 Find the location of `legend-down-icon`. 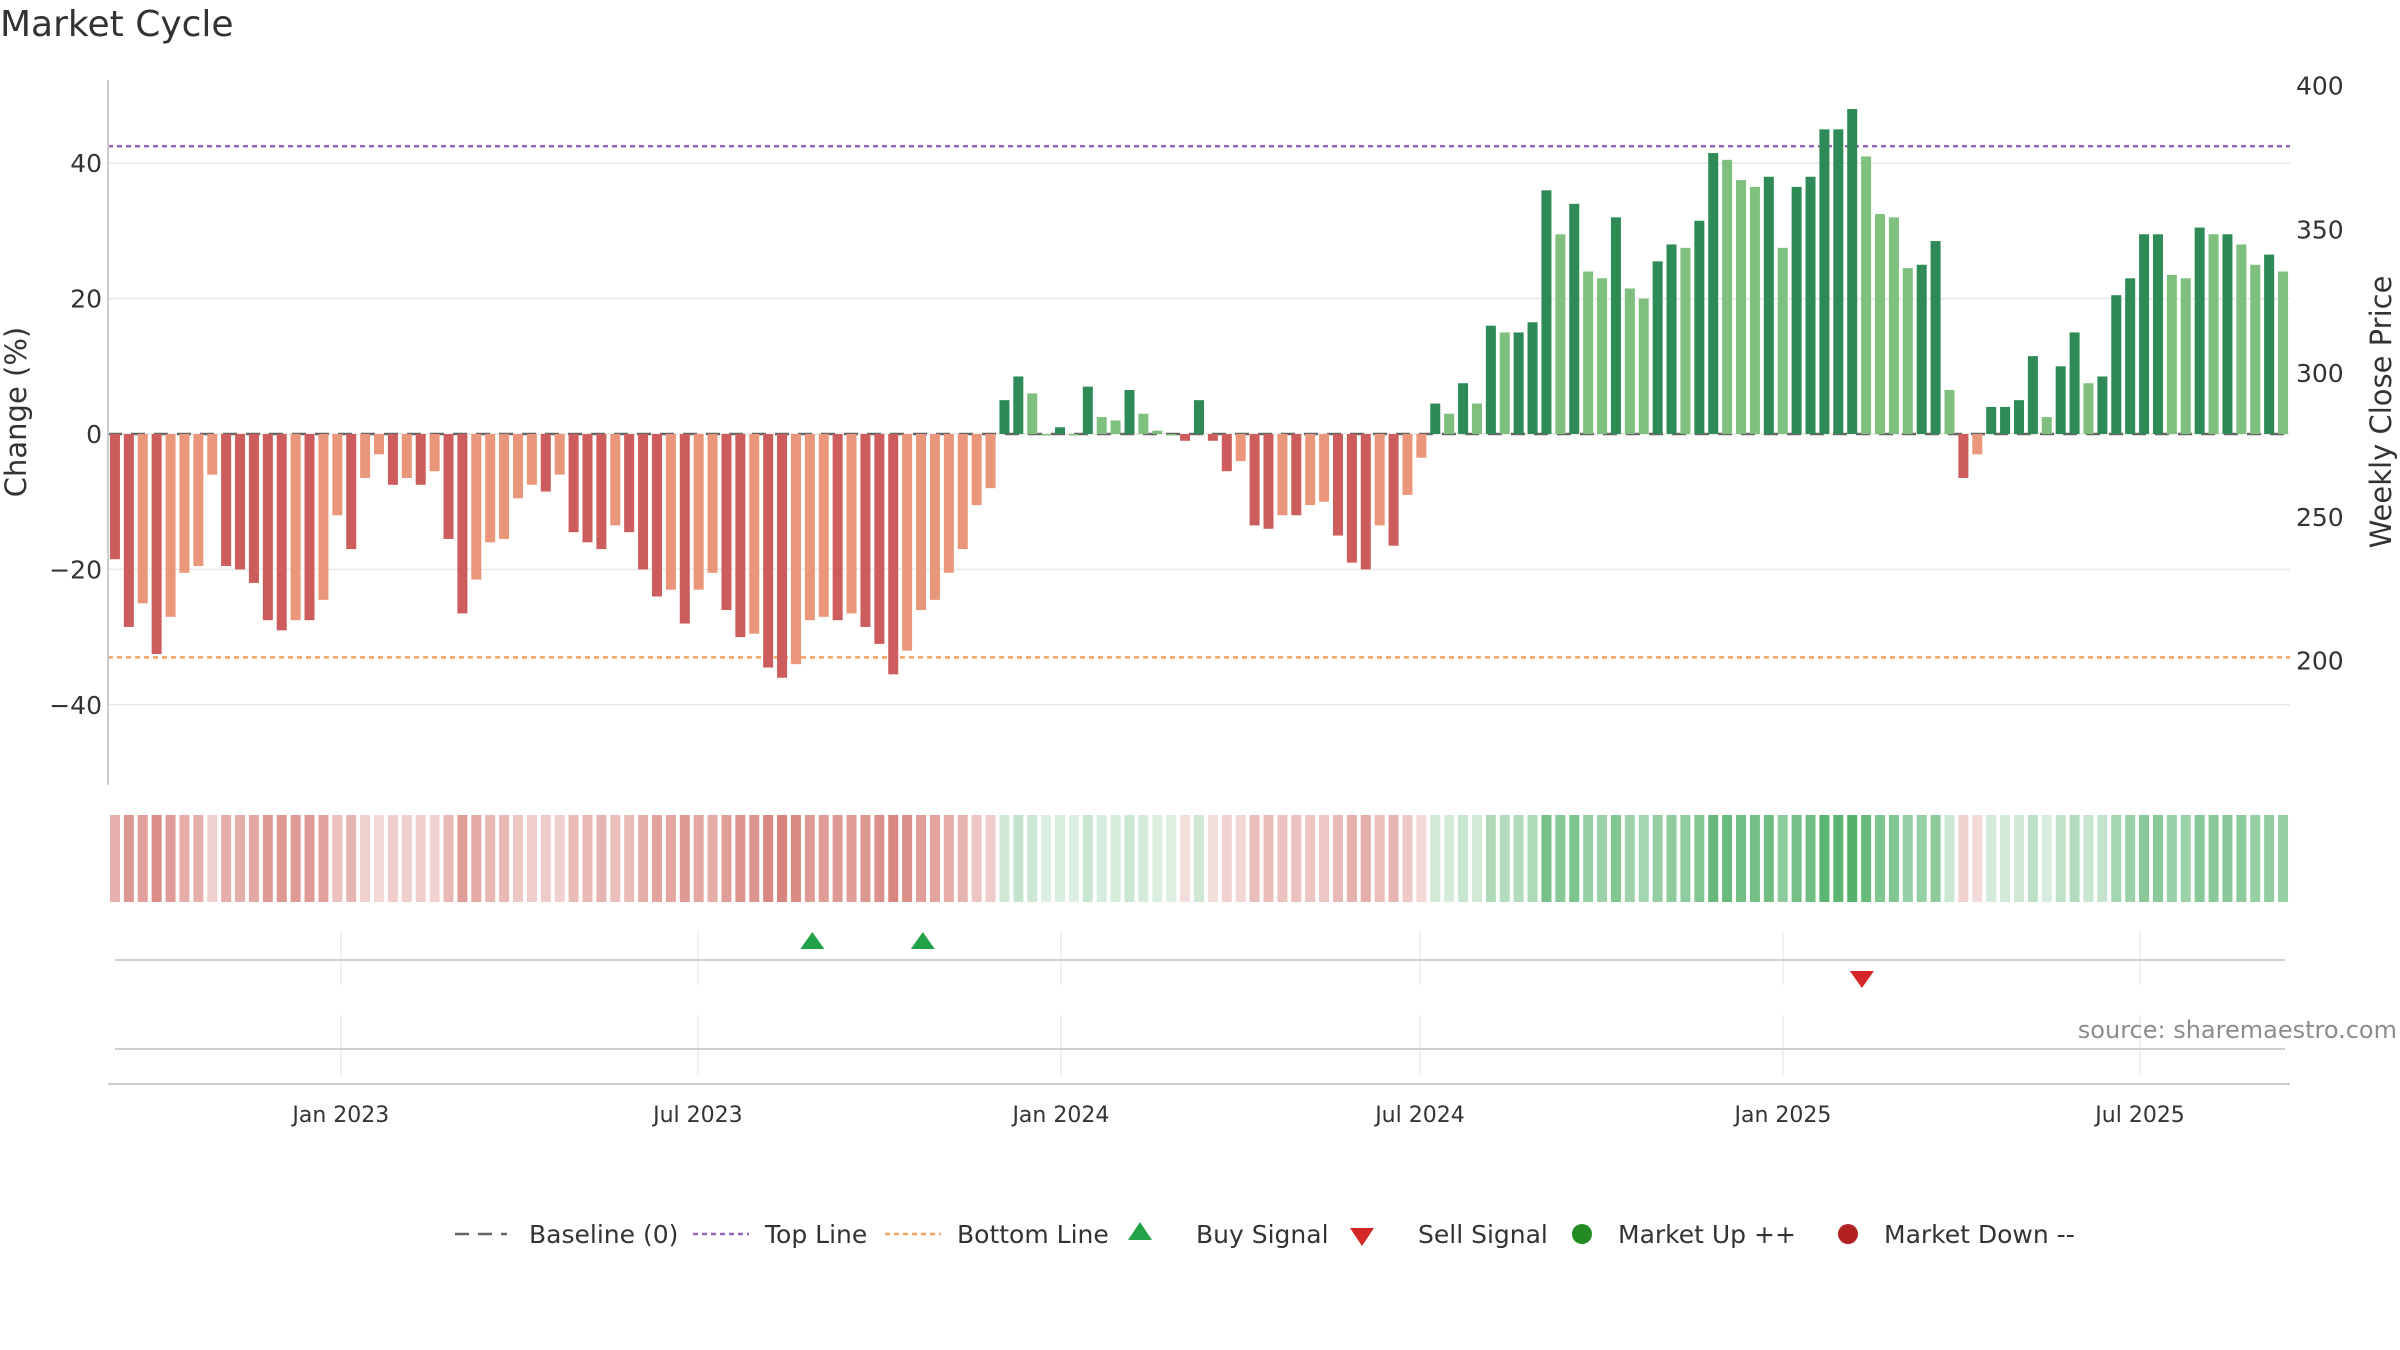

legend-down-icon is located at coordinates (1848, 1234).